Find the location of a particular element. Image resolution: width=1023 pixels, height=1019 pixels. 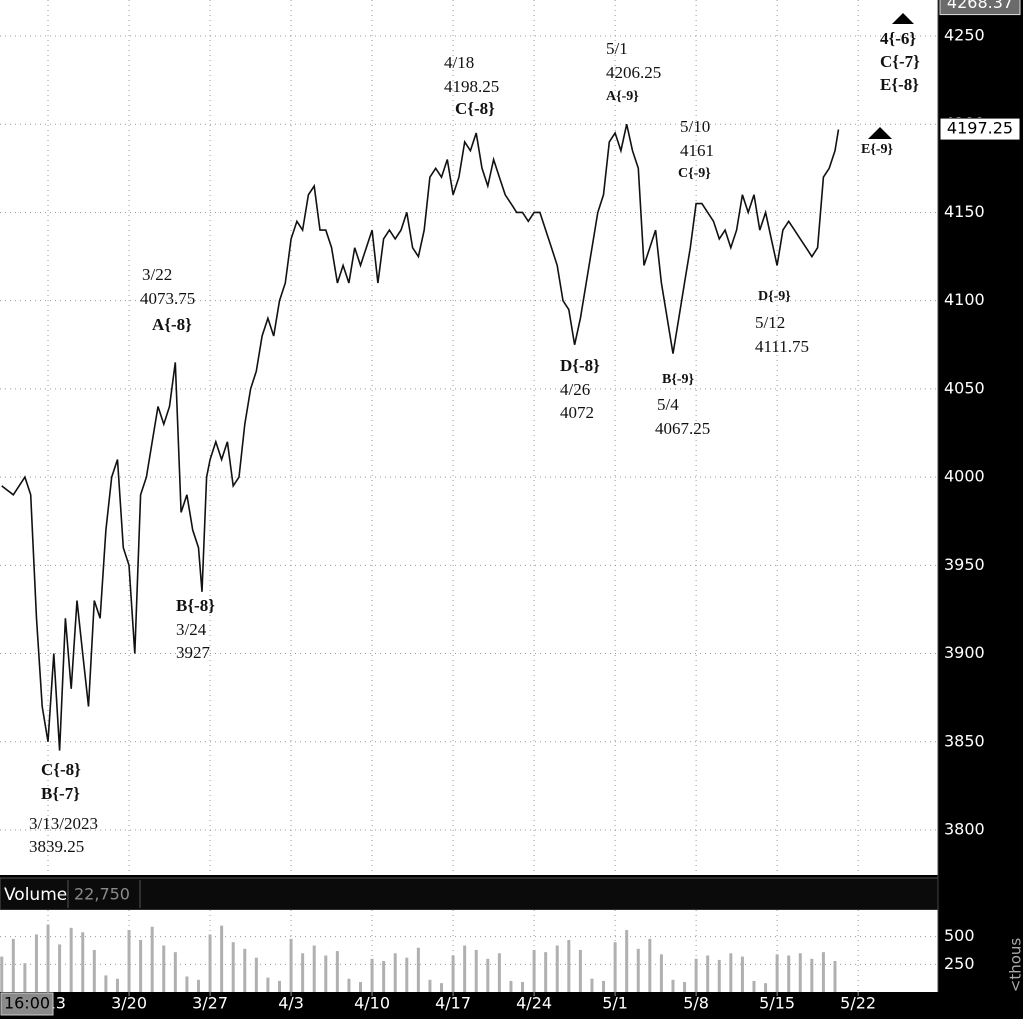

annotation: B{-9} is located at coordinates (678, 379).